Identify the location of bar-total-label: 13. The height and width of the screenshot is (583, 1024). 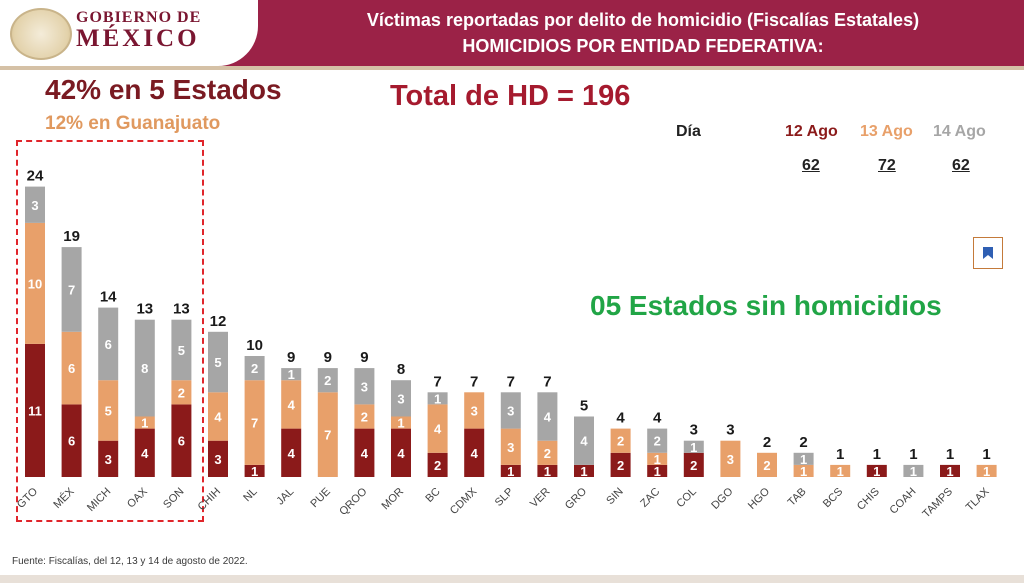
(144, 309).